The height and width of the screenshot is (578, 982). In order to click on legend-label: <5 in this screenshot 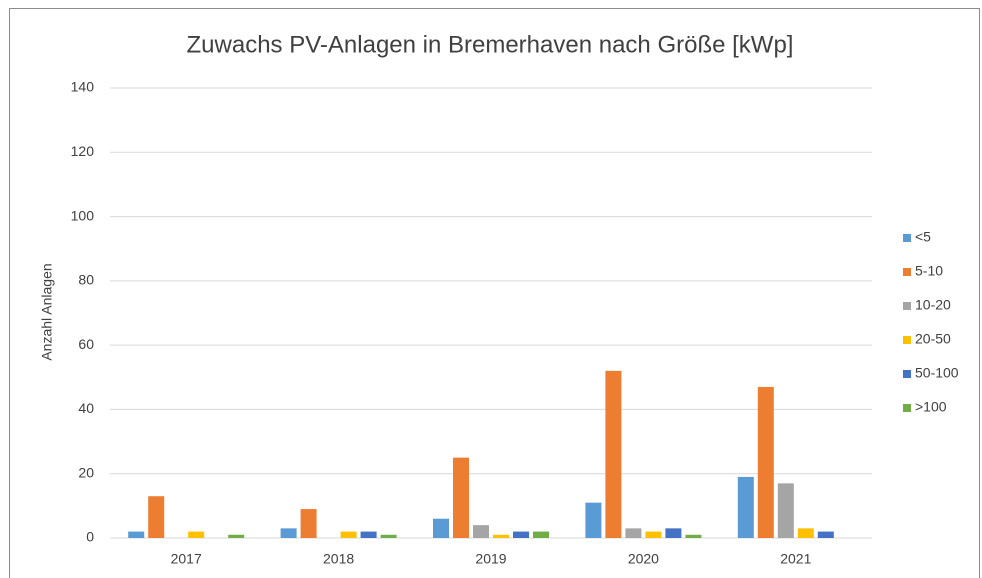, I will do `click(923, 237)`.